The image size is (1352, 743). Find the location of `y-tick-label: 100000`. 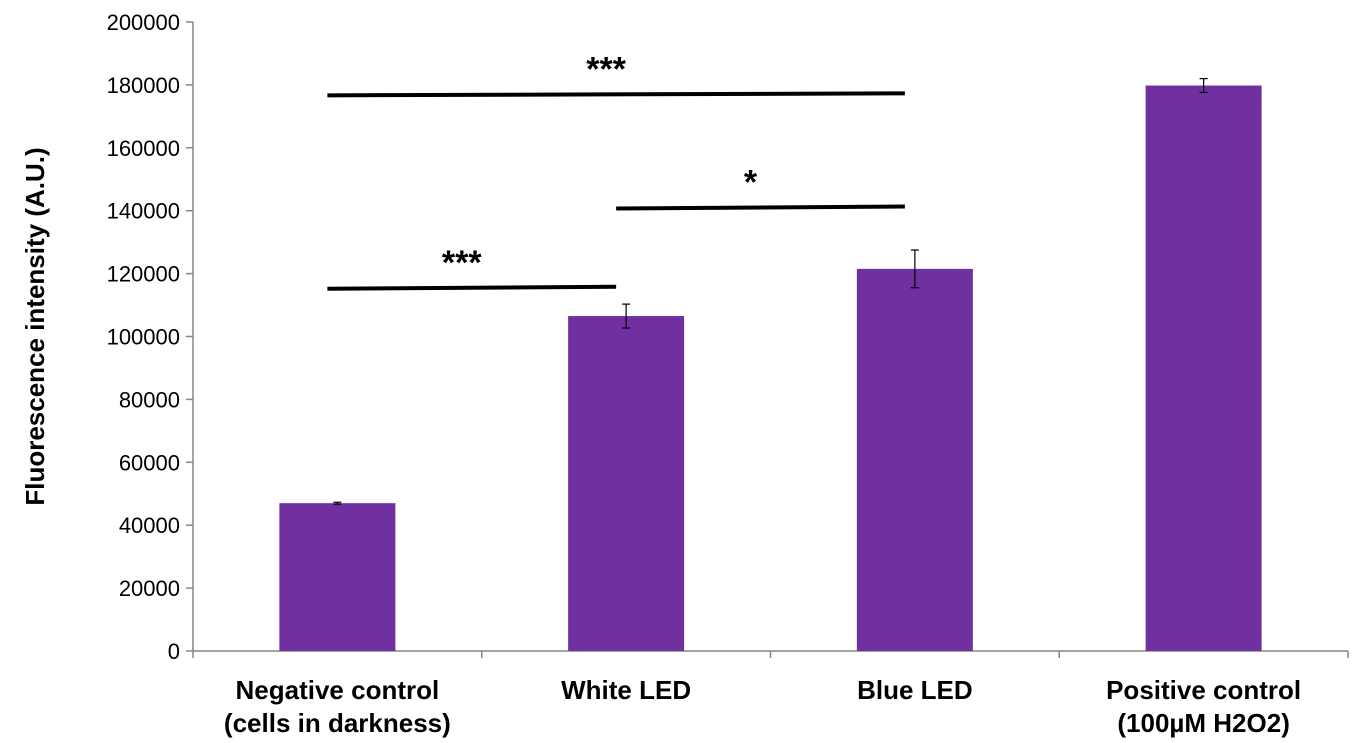

y-tick-label: 100000 is located at coordinates (143, 337).